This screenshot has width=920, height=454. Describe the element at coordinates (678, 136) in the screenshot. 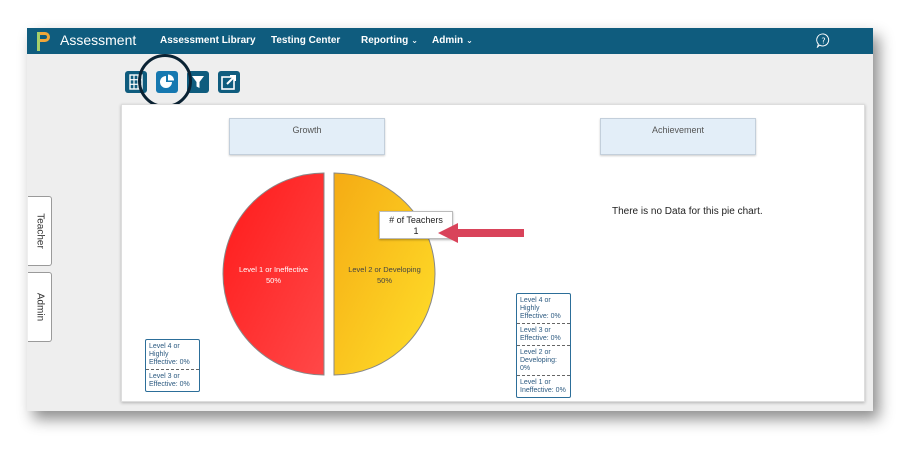

I see `achievement-chart-title: Achievement` at that location.